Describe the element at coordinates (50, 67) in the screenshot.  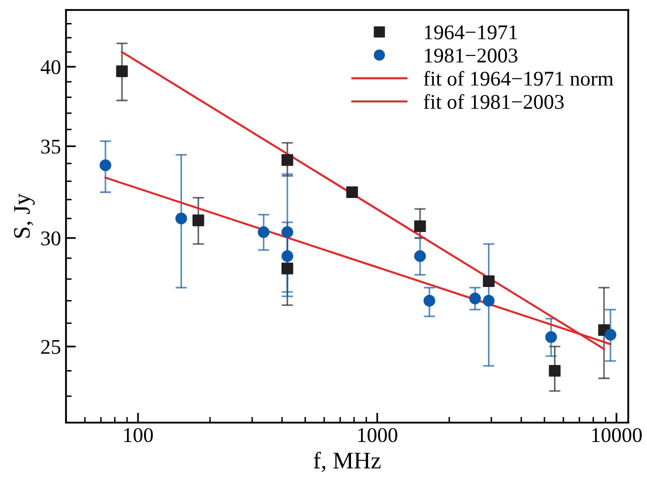
I see `y-tick-label: 40` at that location.